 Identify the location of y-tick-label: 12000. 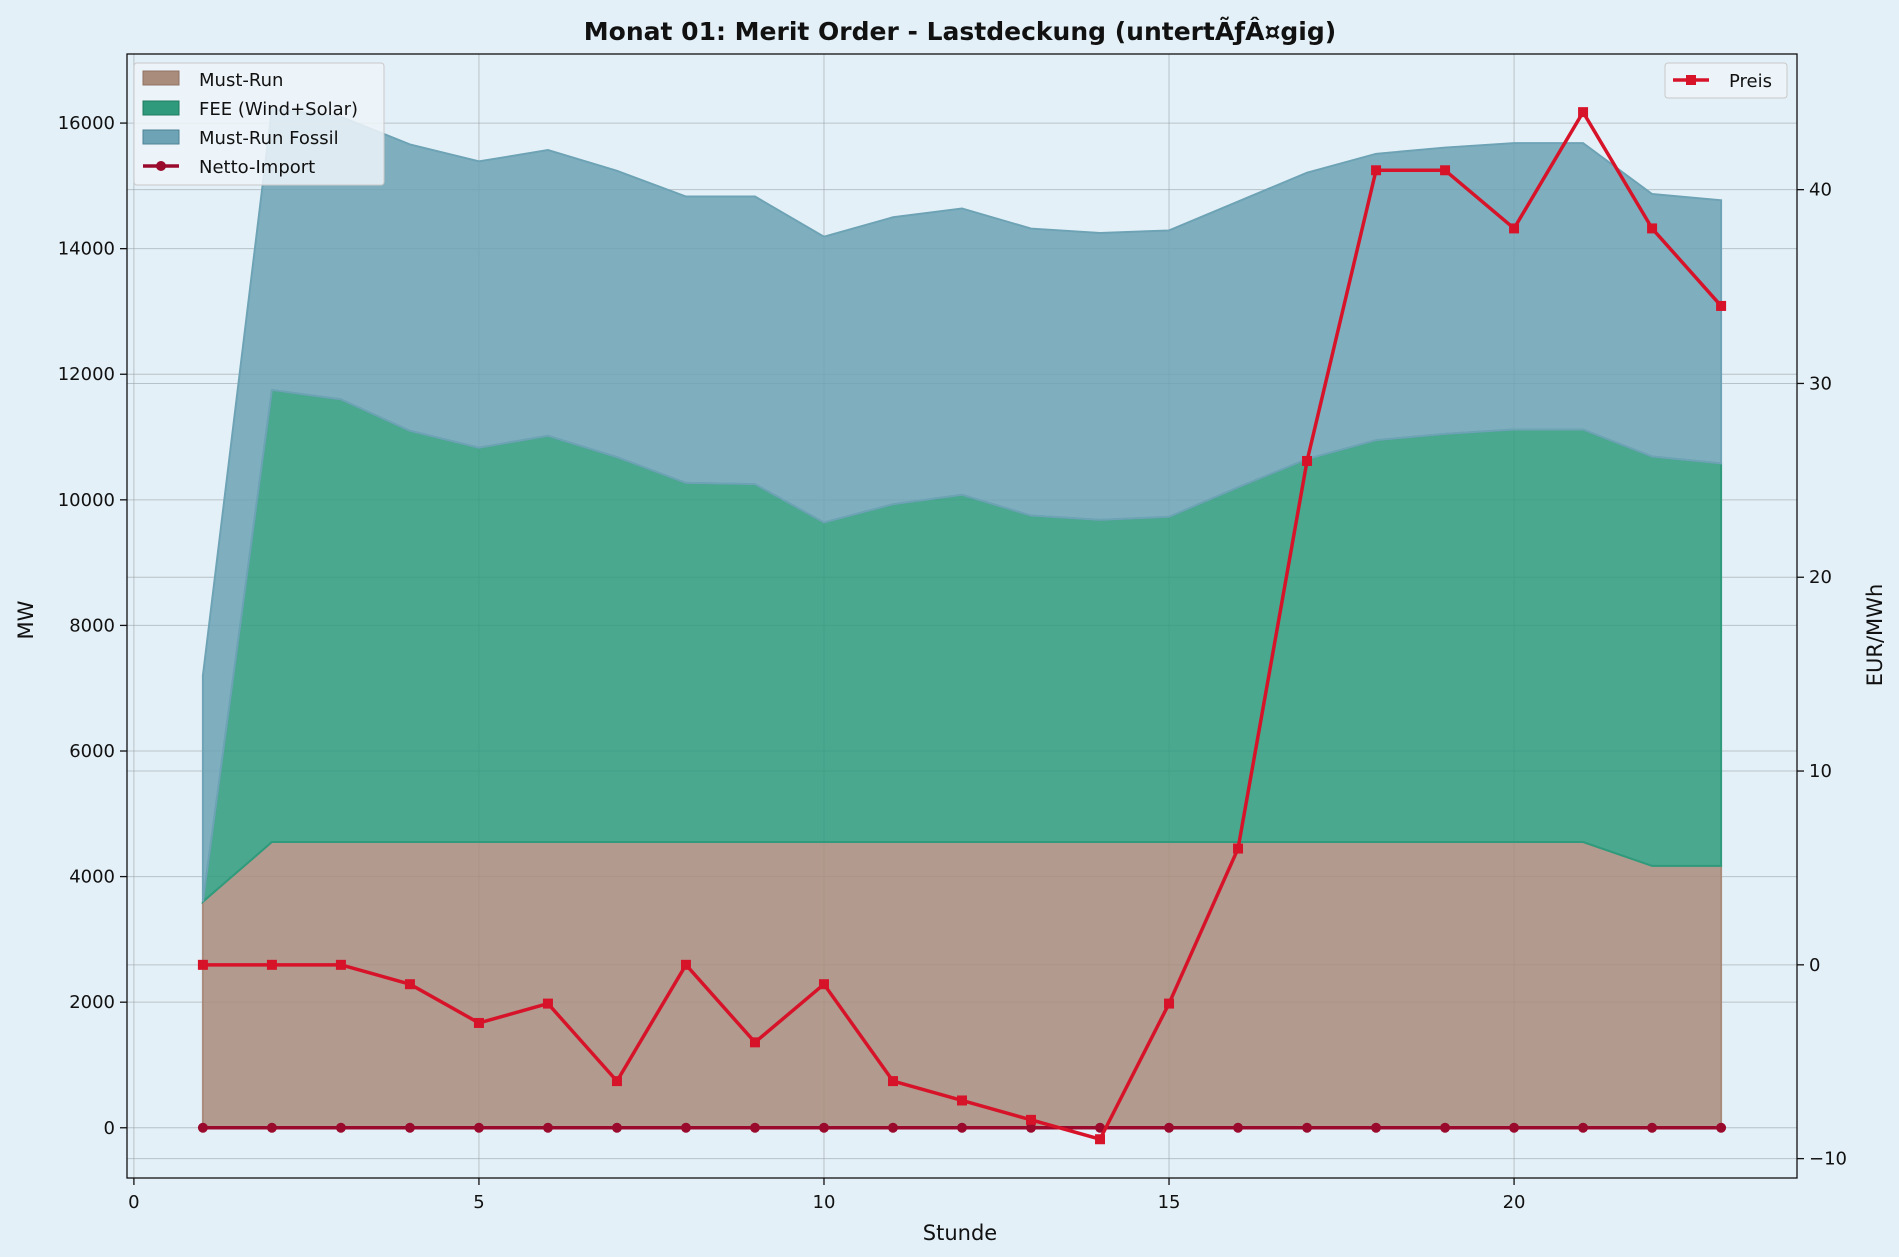
(86, 374).